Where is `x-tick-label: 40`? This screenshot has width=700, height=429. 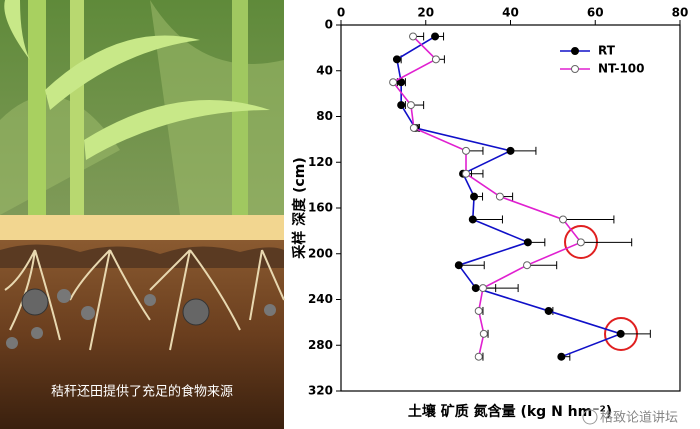
x-tick-label: 40 is located at coordinates (510, 13).